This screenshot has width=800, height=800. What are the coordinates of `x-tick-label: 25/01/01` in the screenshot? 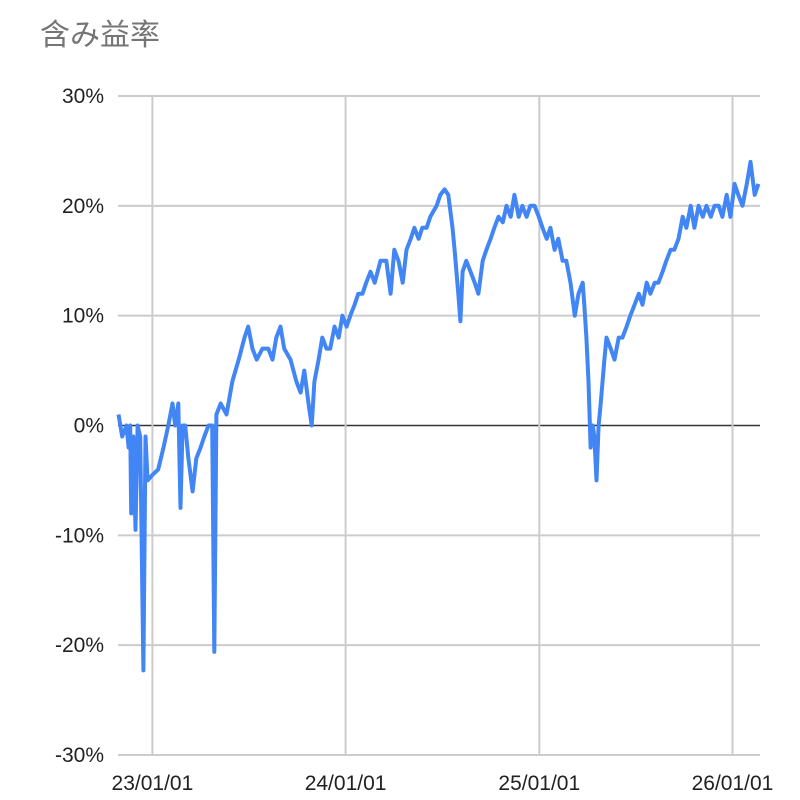 It's located at (539, 783).